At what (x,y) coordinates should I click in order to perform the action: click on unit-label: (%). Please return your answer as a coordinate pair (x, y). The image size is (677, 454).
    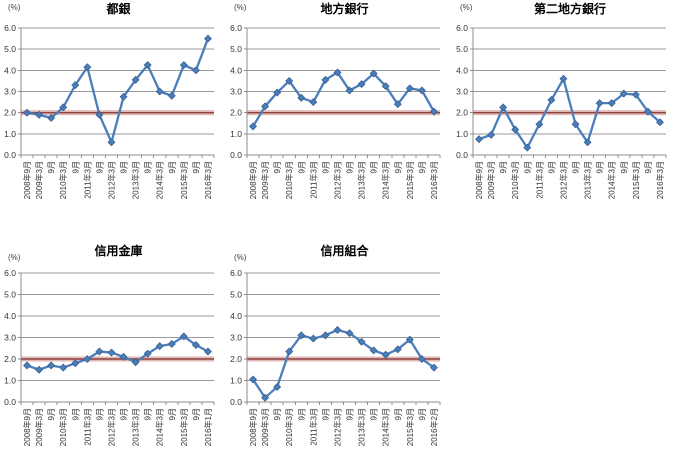
    Looking at the image, I should click on (240, 7).